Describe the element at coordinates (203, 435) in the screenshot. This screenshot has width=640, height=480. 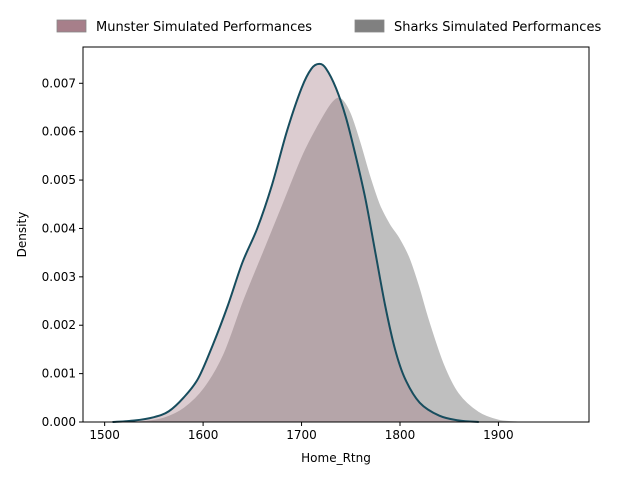
I see `x-tick-label: 1600` at that location.